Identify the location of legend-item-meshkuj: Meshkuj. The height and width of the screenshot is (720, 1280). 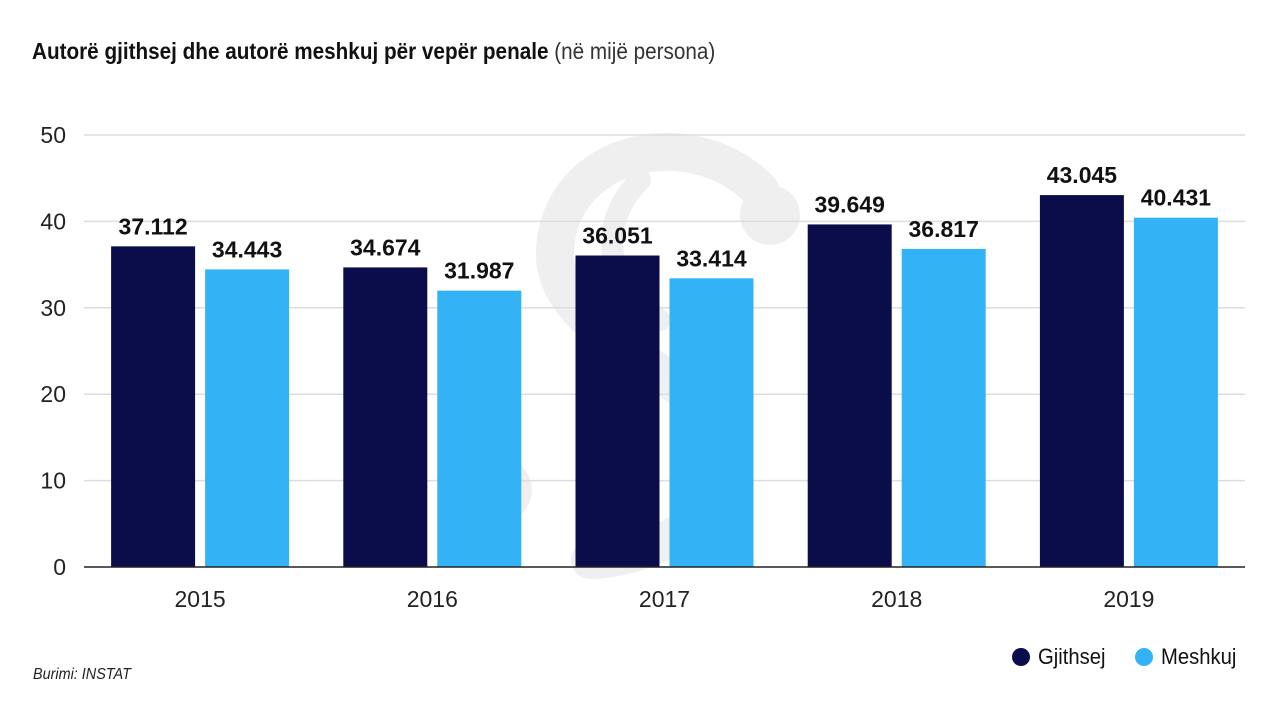
(1189, 657).